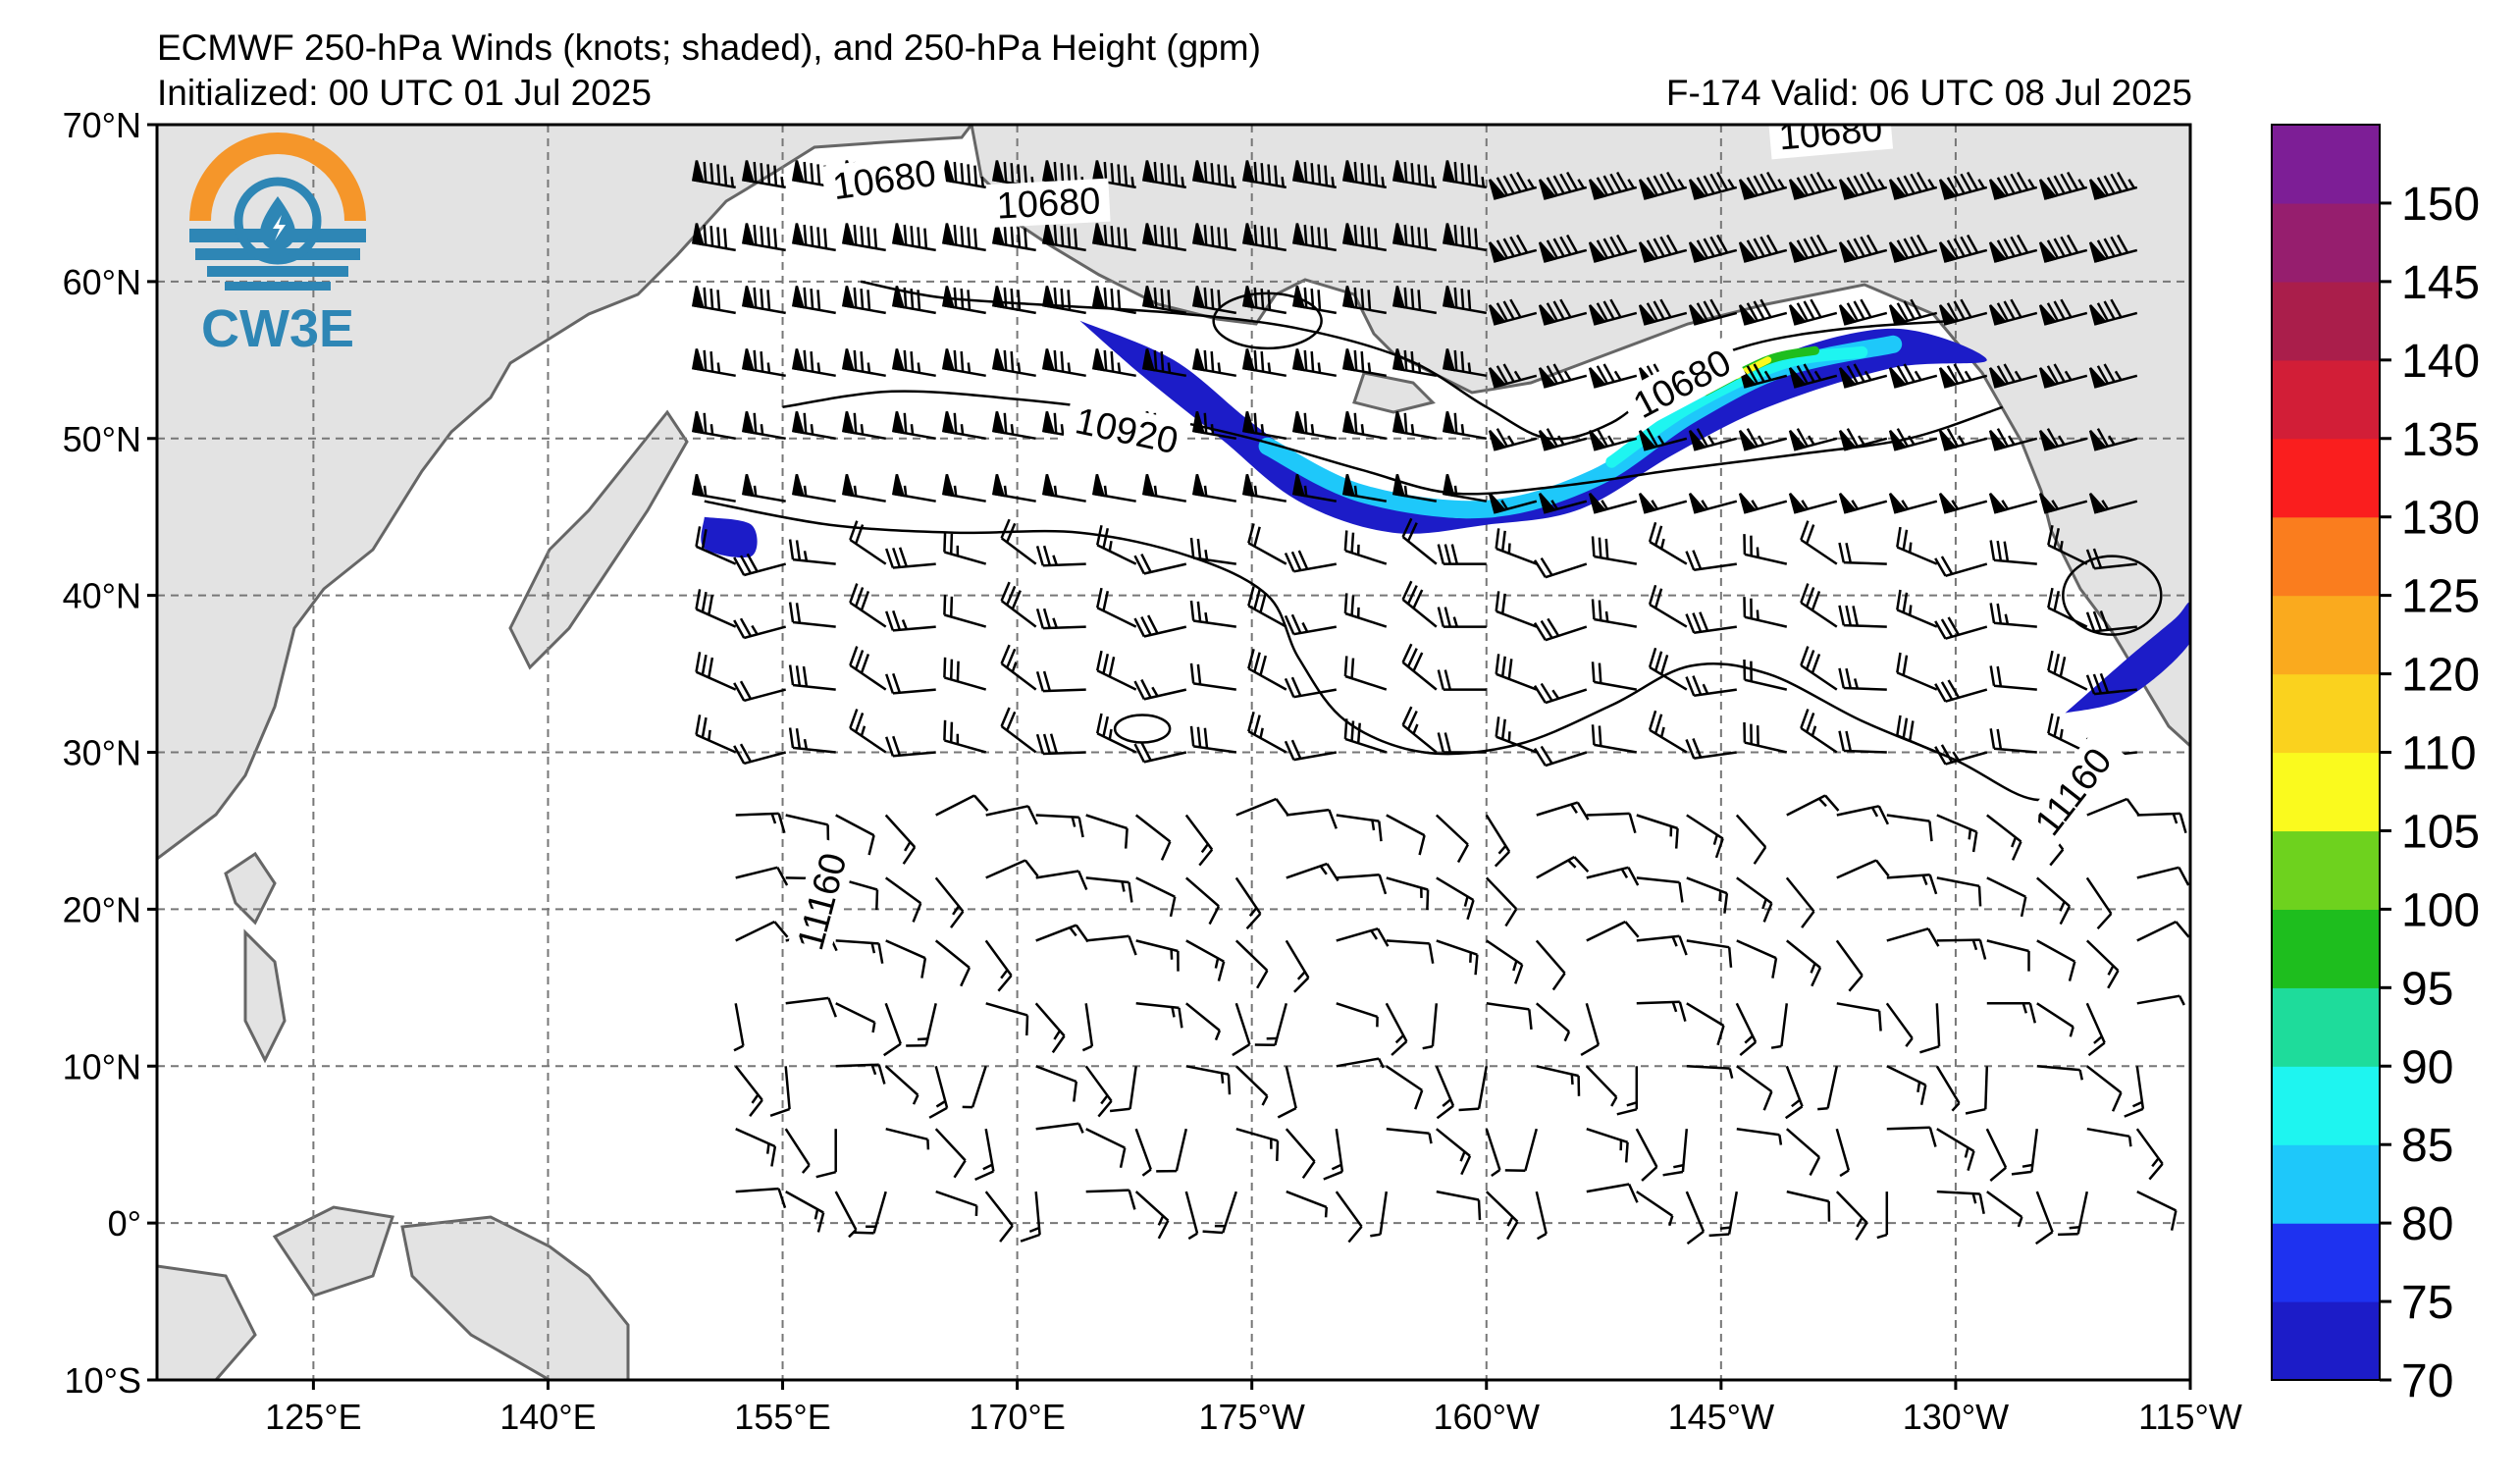  I want to click on colorbar-tick-label: 85, so click(2427, 1146).